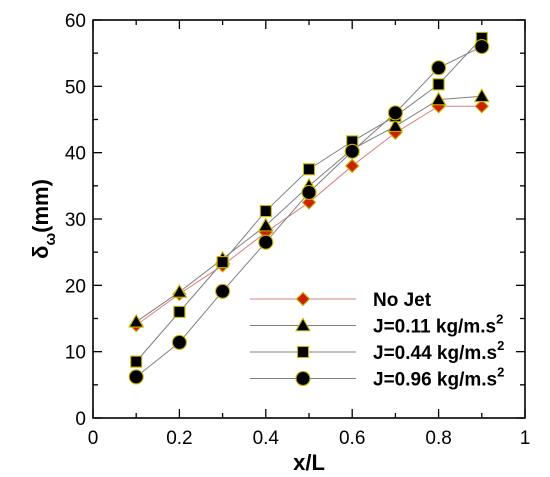 This screenshot has width=550, height=477. Describe the element at coordinates (266, 438) in the screenshot. I see `x-tick-label: 0.4` at that location.